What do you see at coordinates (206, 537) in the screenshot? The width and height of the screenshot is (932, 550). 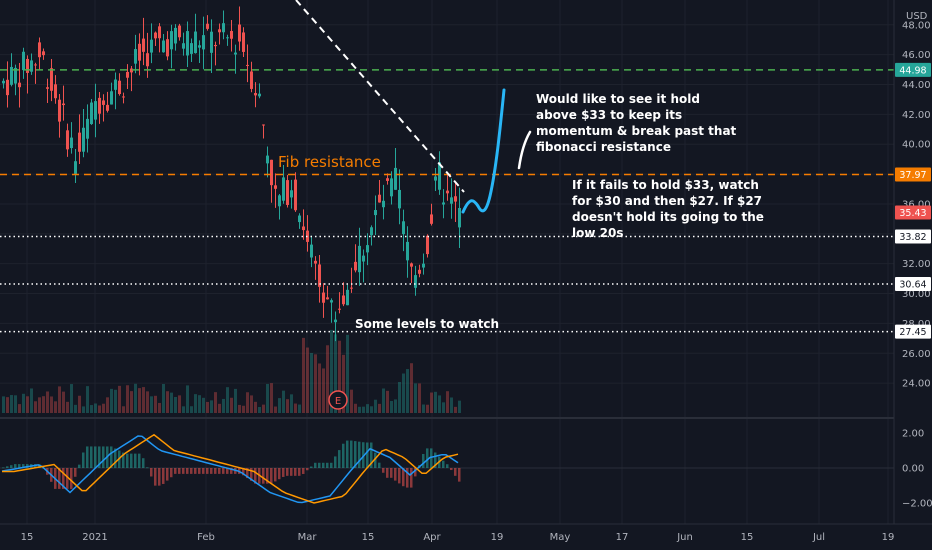 I see `time-tick: Feb` at bounding box center [206, 537].